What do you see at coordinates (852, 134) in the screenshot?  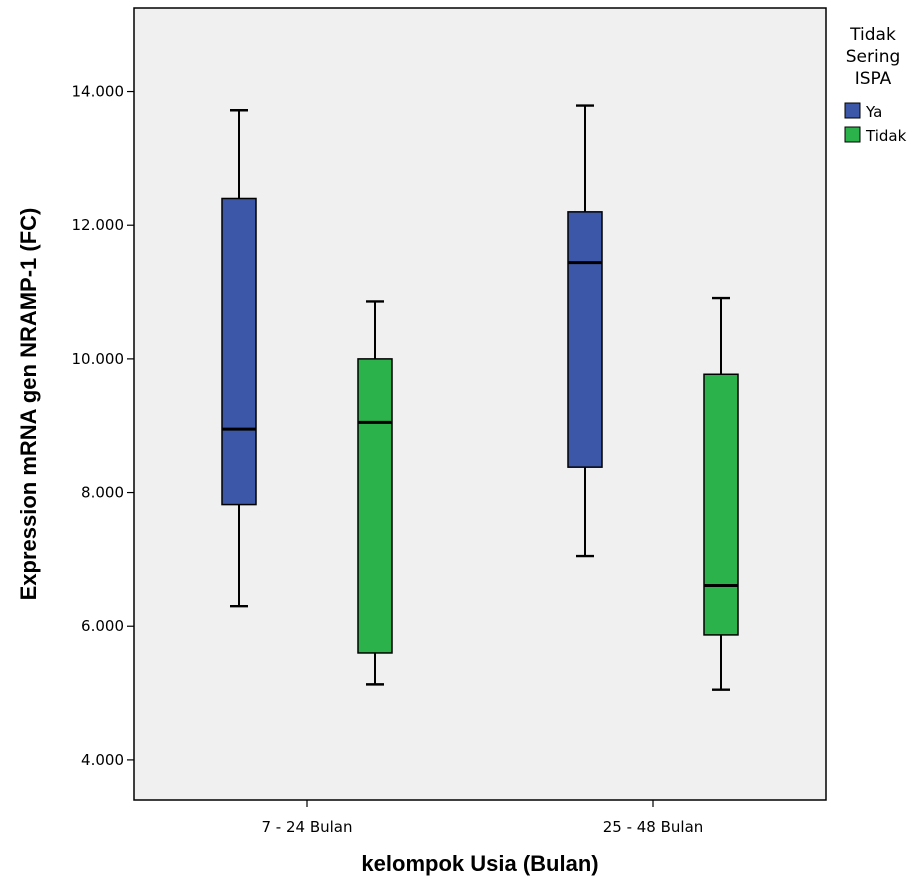 I see `legend-swatch-tidak` at bounding box center [852, 134].